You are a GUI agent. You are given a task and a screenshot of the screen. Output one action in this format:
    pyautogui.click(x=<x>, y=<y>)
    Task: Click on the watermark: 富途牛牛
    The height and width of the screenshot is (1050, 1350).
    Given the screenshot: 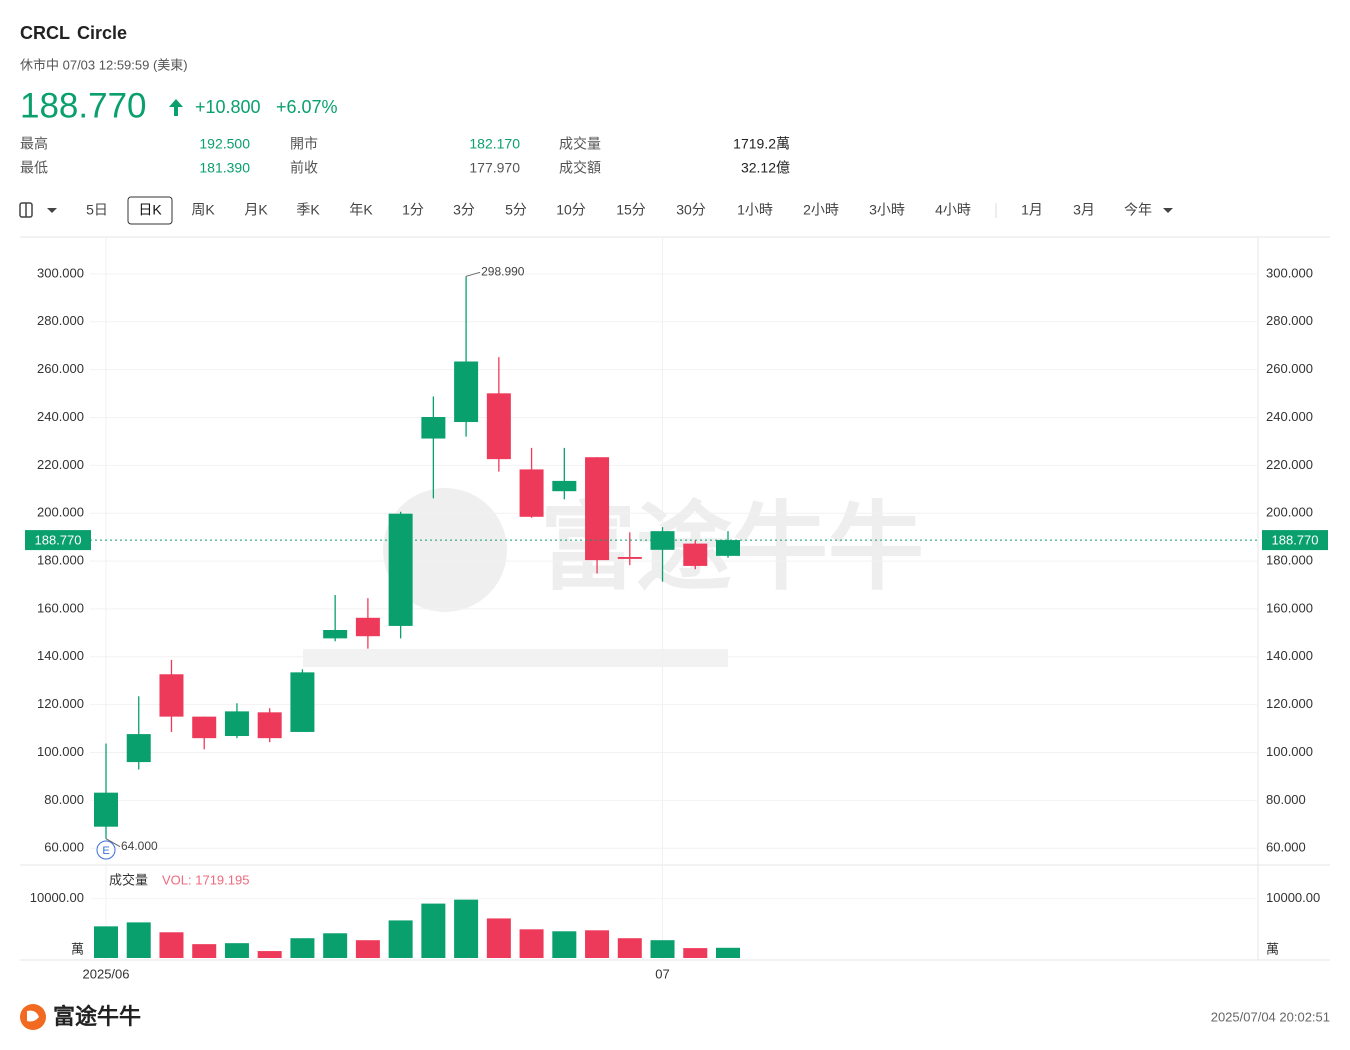 What is the action you would take?
    pyautogui.click(x=653, y=550)
    